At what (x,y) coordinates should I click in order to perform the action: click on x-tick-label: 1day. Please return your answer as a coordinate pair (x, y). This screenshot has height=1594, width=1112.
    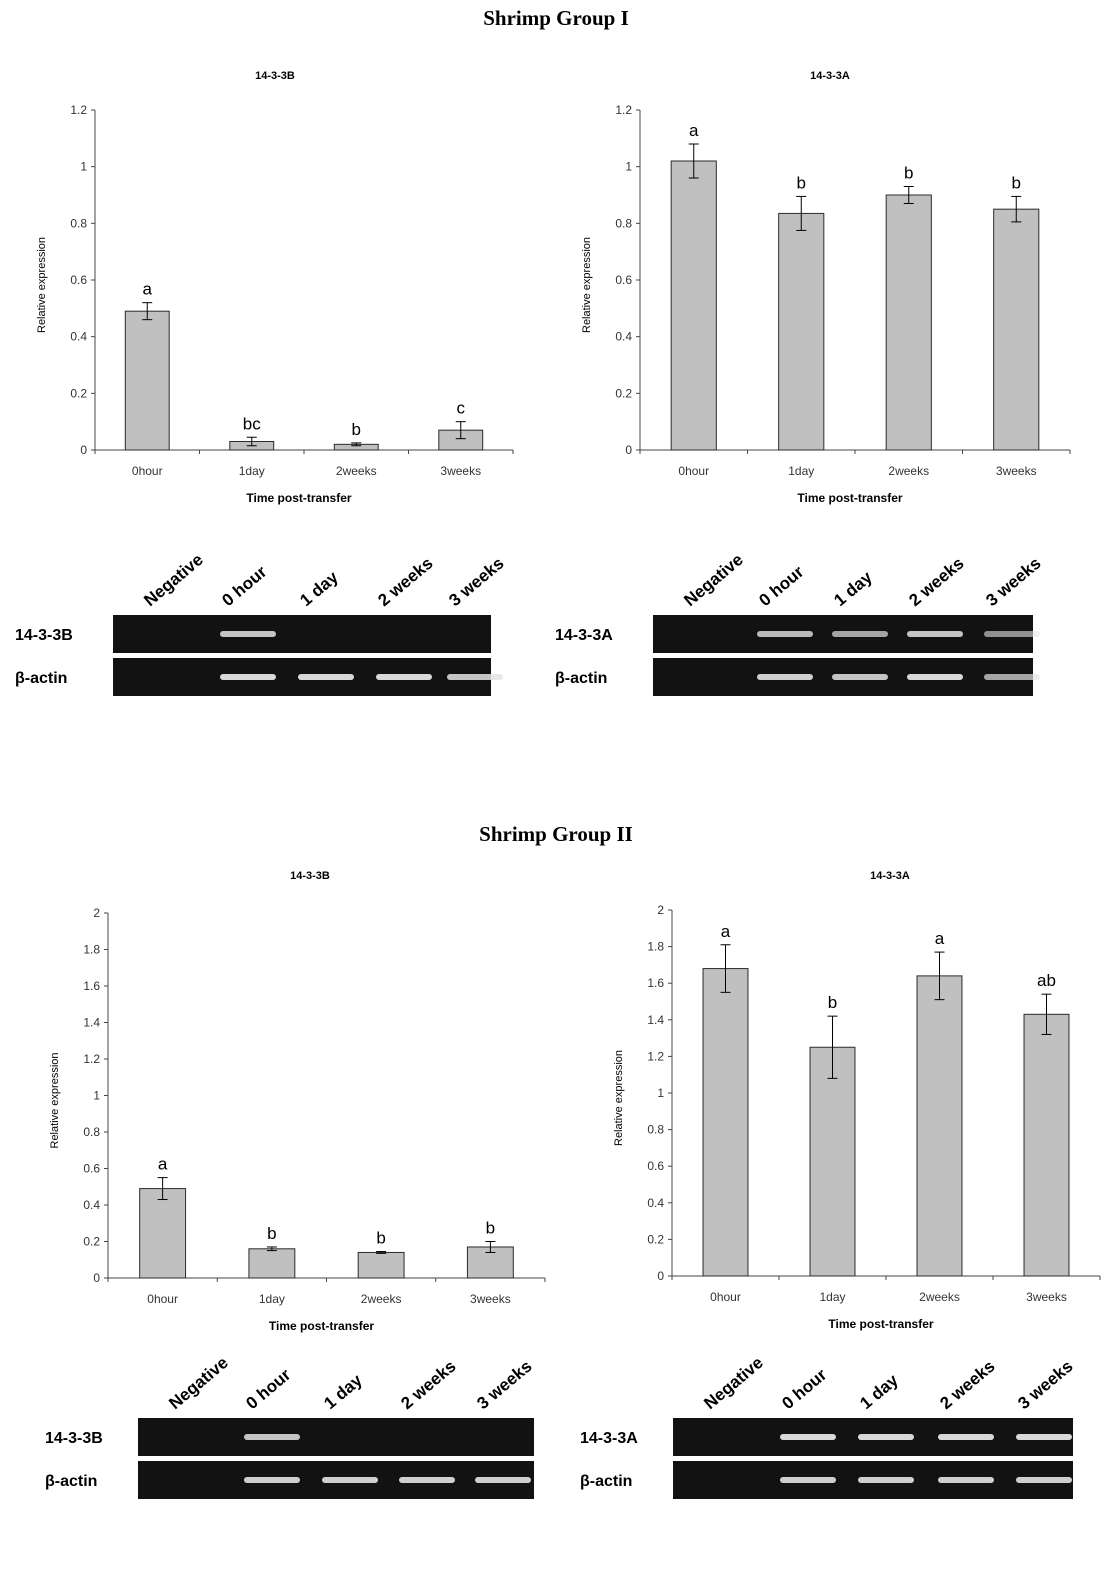
    Looking at the image, I should click on (272, 1299).